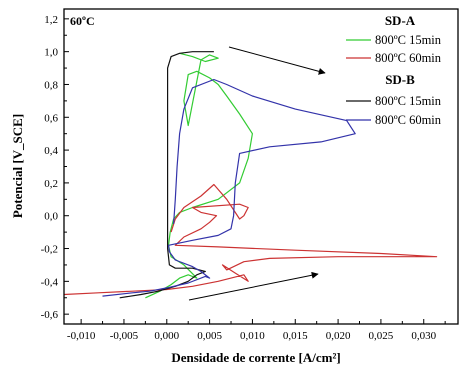 The height and width of the screenshot is (376, 470). I want to click on scan-direction-arrow-up, so click(253, 286).